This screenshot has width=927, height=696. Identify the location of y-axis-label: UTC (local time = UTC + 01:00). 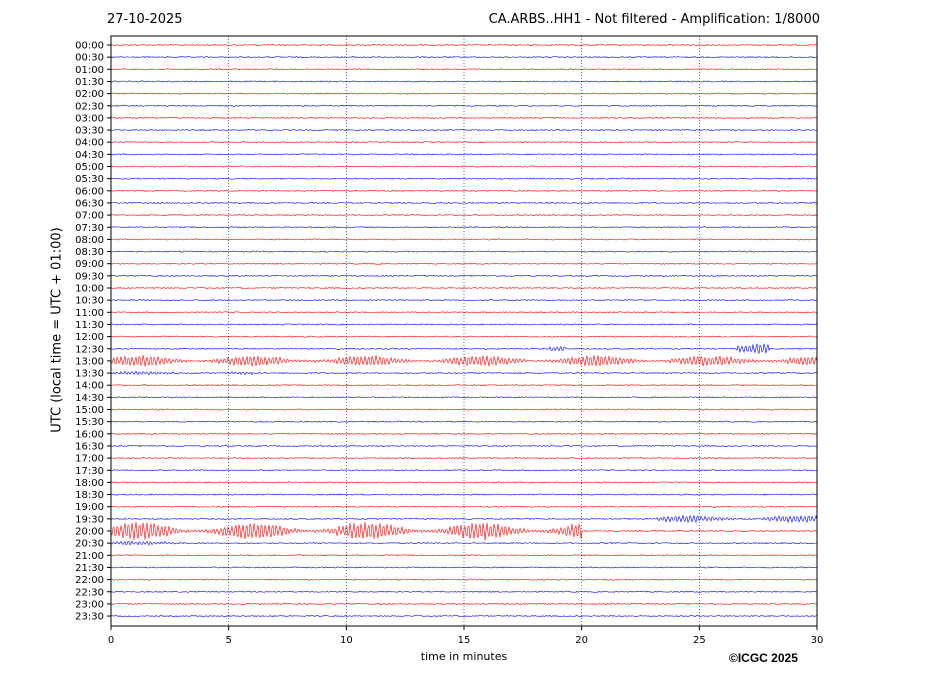
(57, 330).